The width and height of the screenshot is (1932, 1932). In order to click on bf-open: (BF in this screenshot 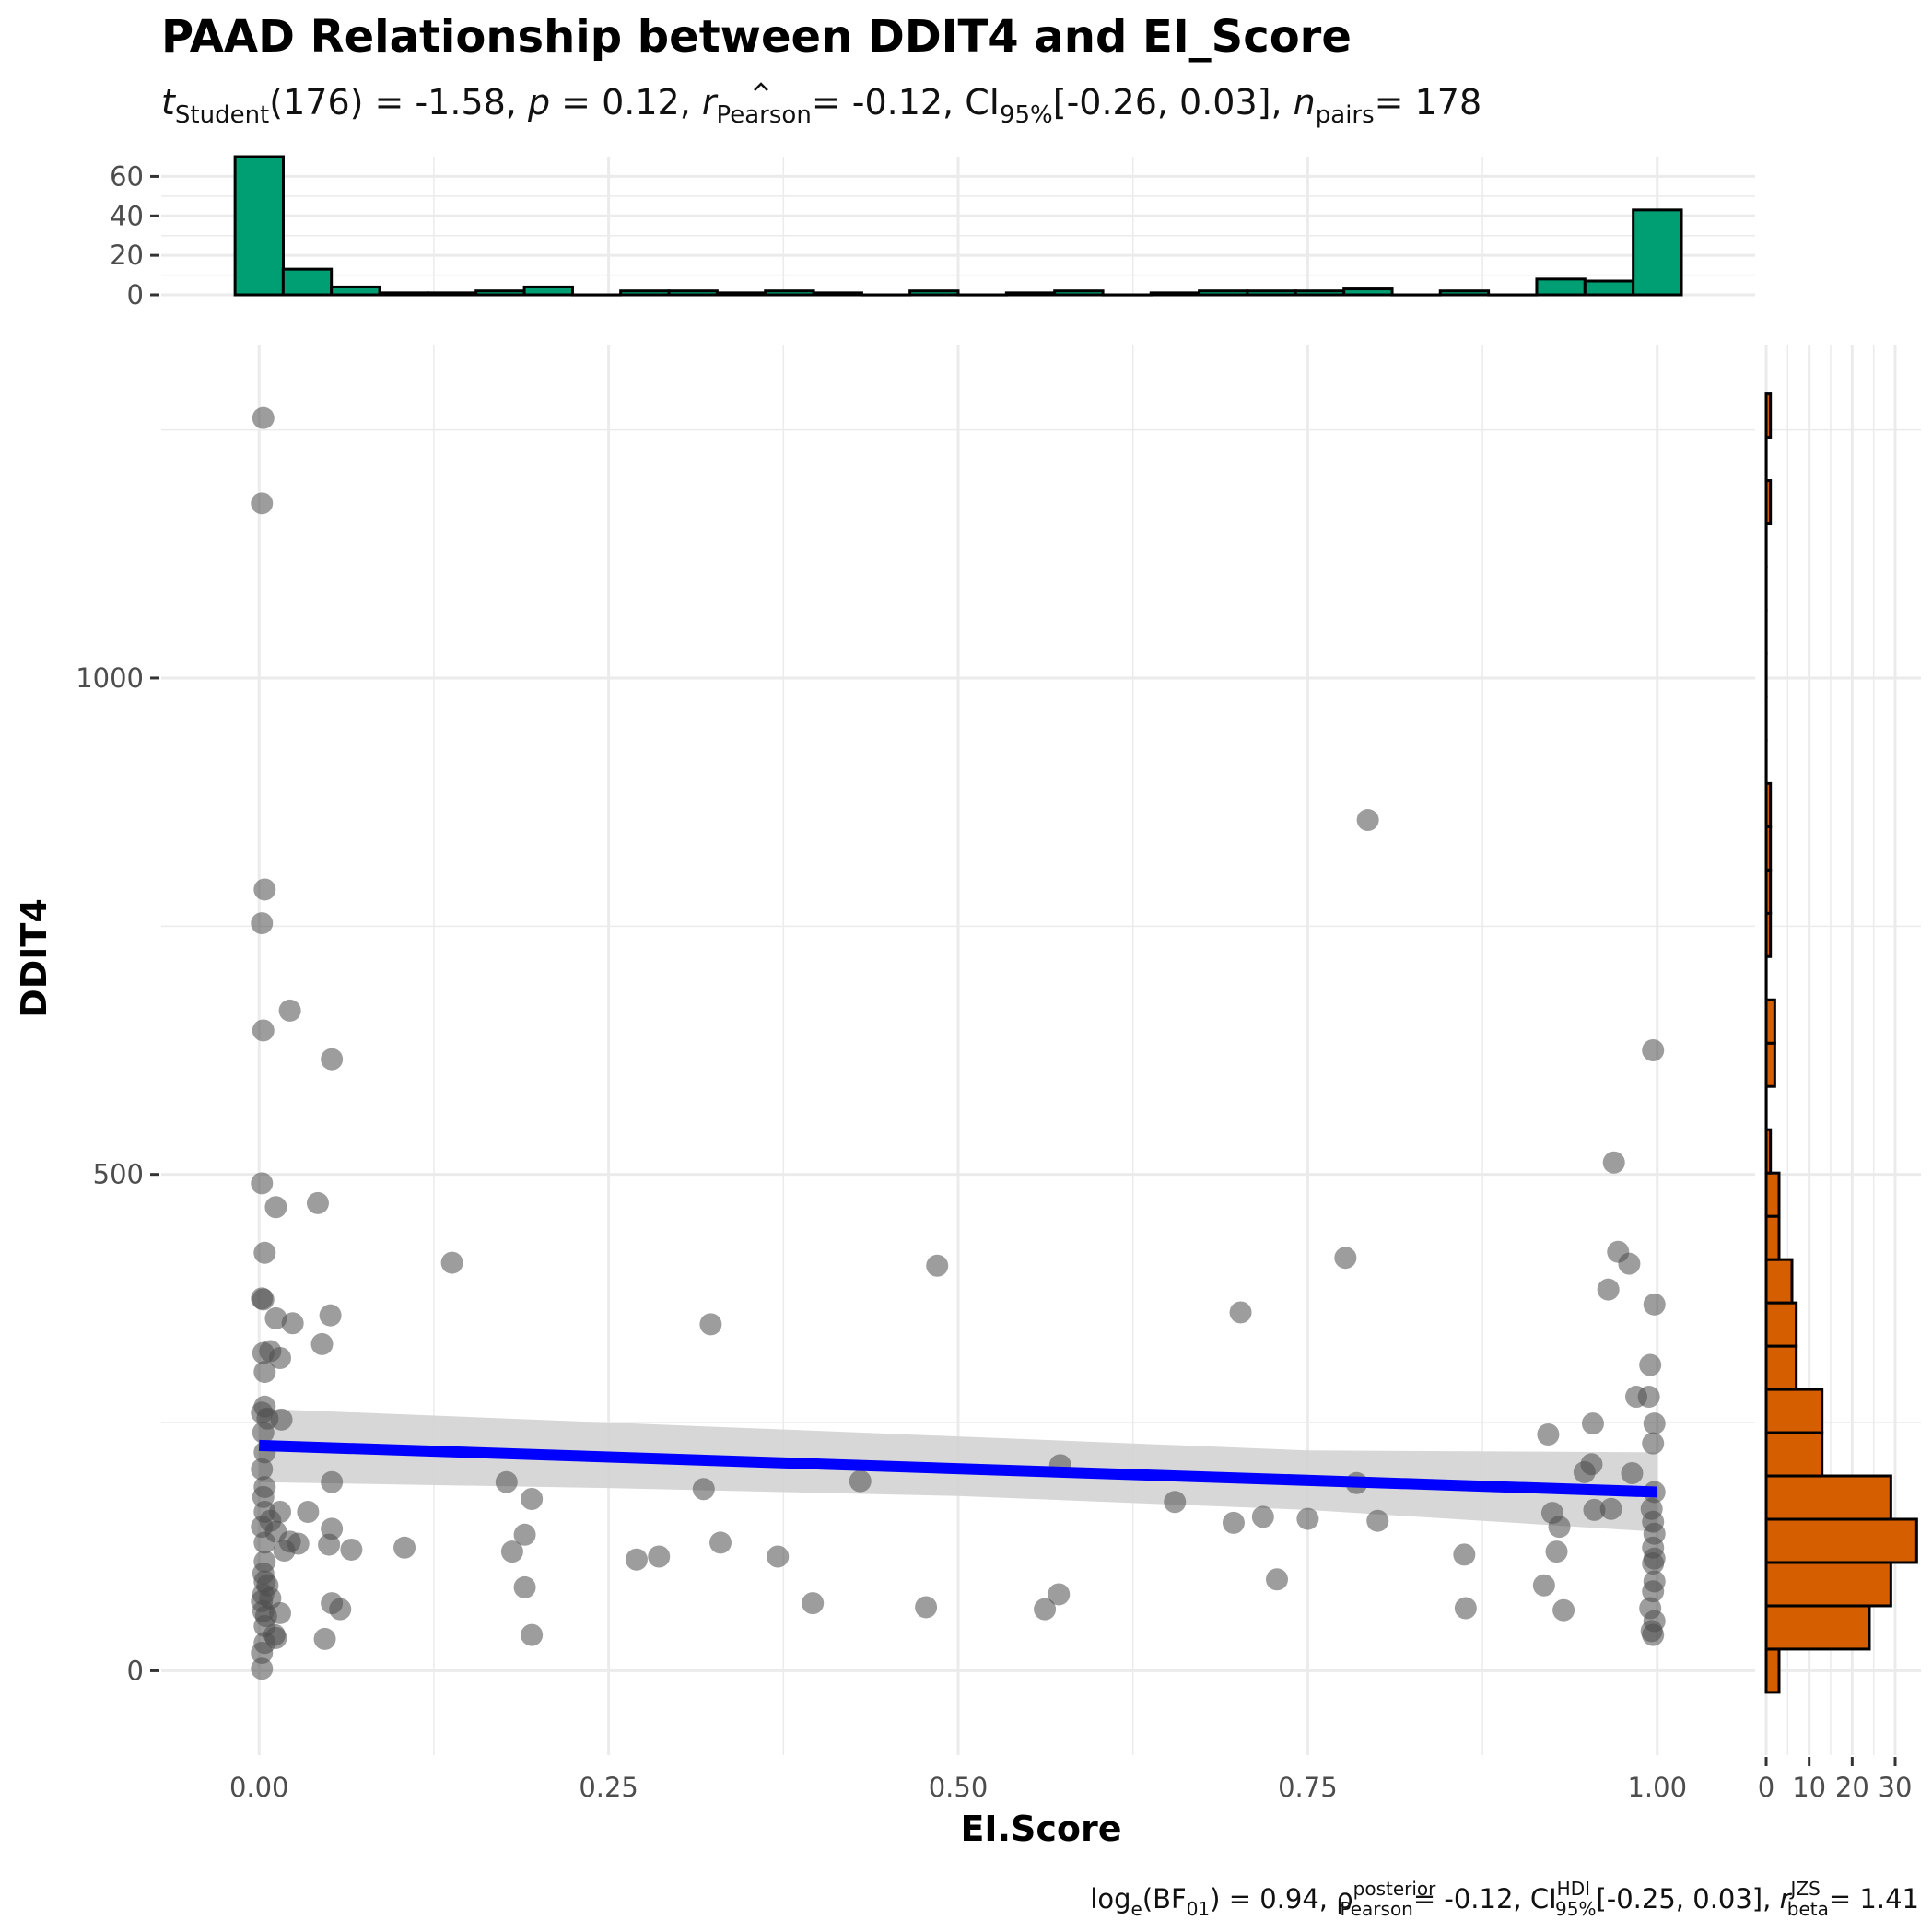, I will do `click(1164, 1898)`.